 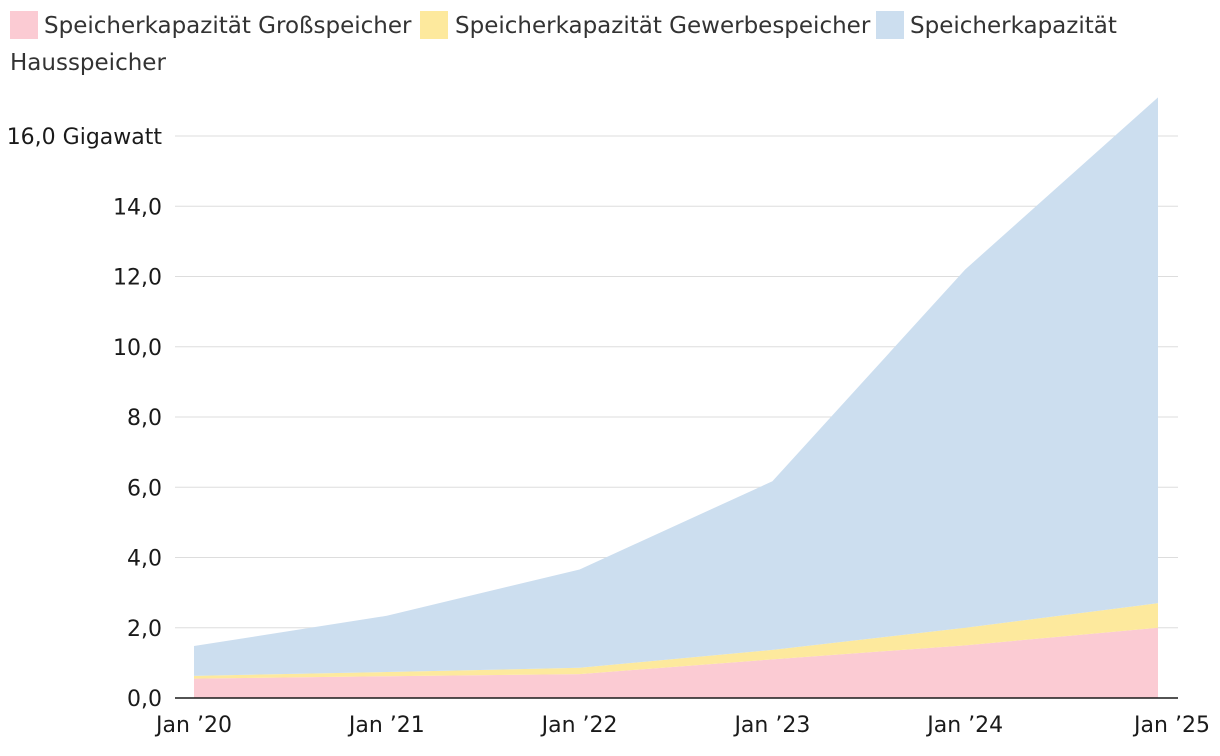 What do you see at coordinates (144, 559) in the screenshot?
I see `y-tick-label-2: 4,0` at bounding box center [144, 559].